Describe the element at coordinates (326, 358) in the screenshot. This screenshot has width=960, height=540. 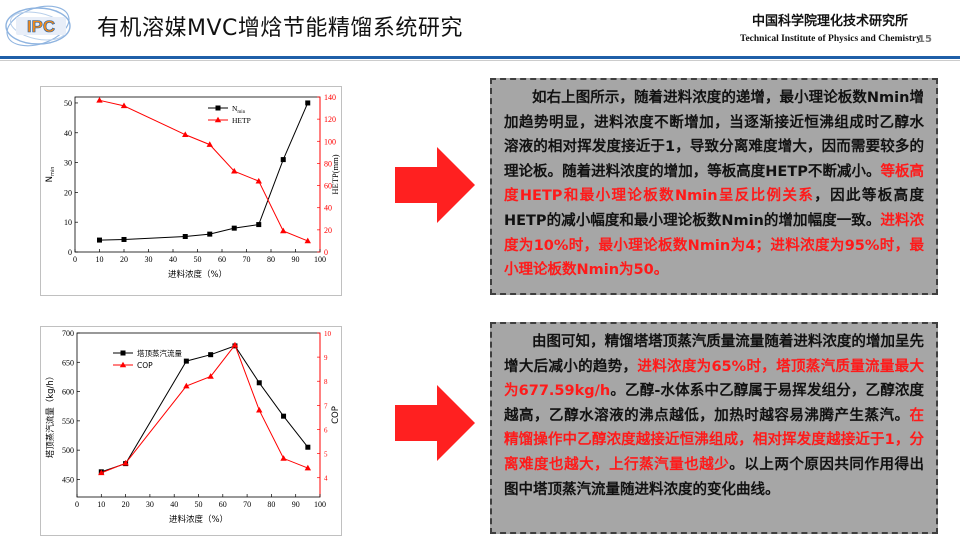
I see `y-right-tick-label: 9` at that location.